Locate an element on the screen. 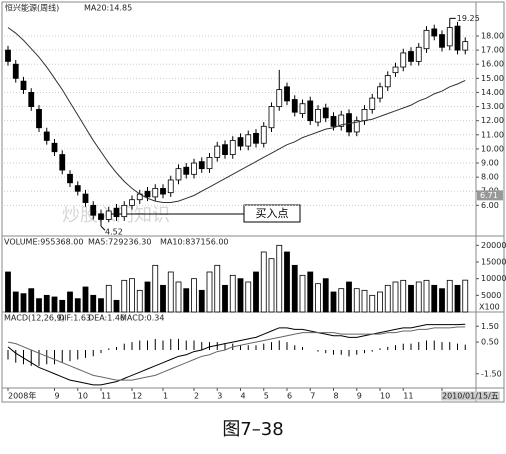 This screenshot has width=506, height=454. x-tick-label: 2010/01/15/五 is located at coordinates (470, 396).